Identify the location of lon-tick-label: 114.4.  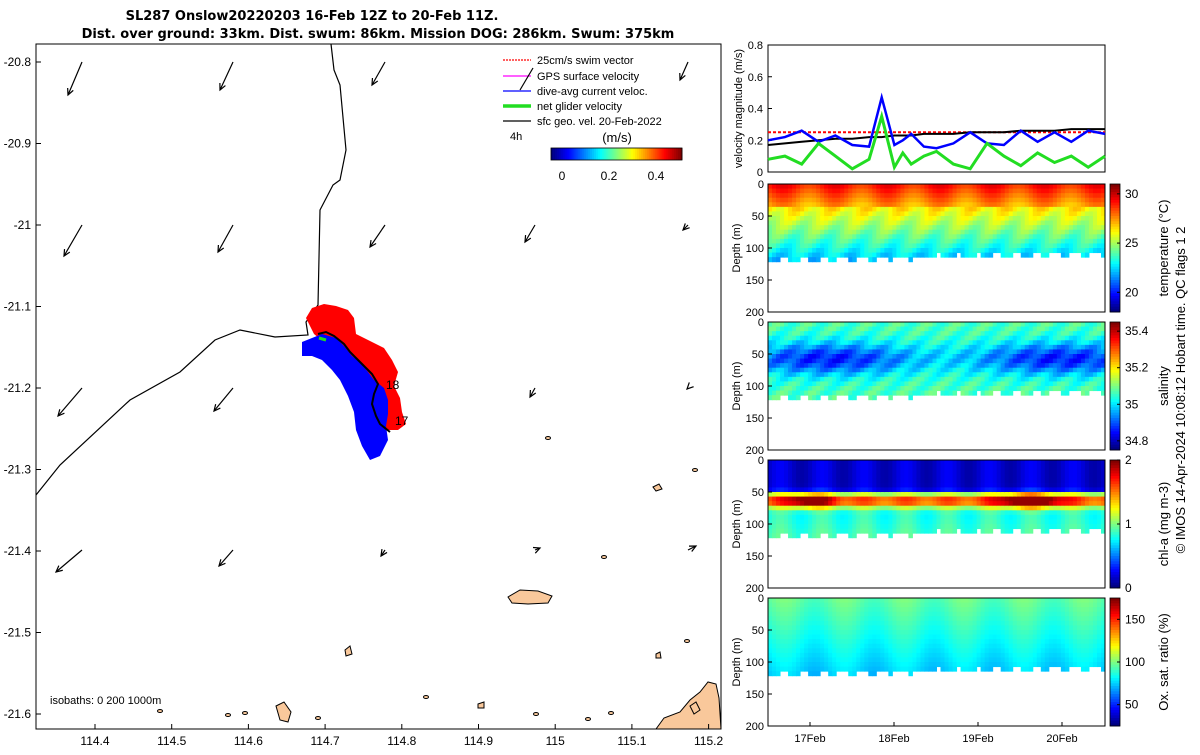
(94, 741).